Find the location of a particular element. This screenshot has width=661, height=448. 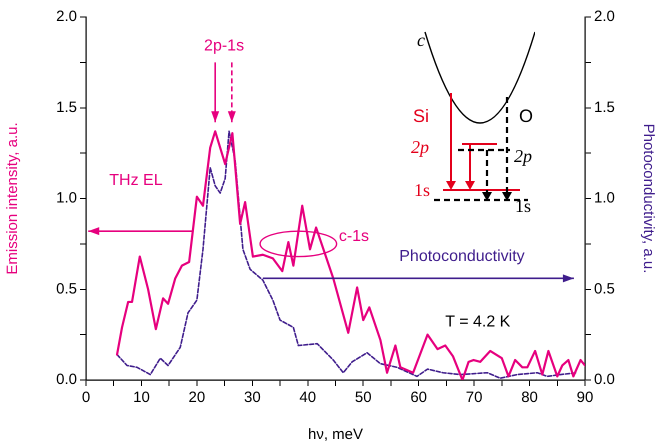

annotation: T = 4.2 K is located at coordinates (478, 321).